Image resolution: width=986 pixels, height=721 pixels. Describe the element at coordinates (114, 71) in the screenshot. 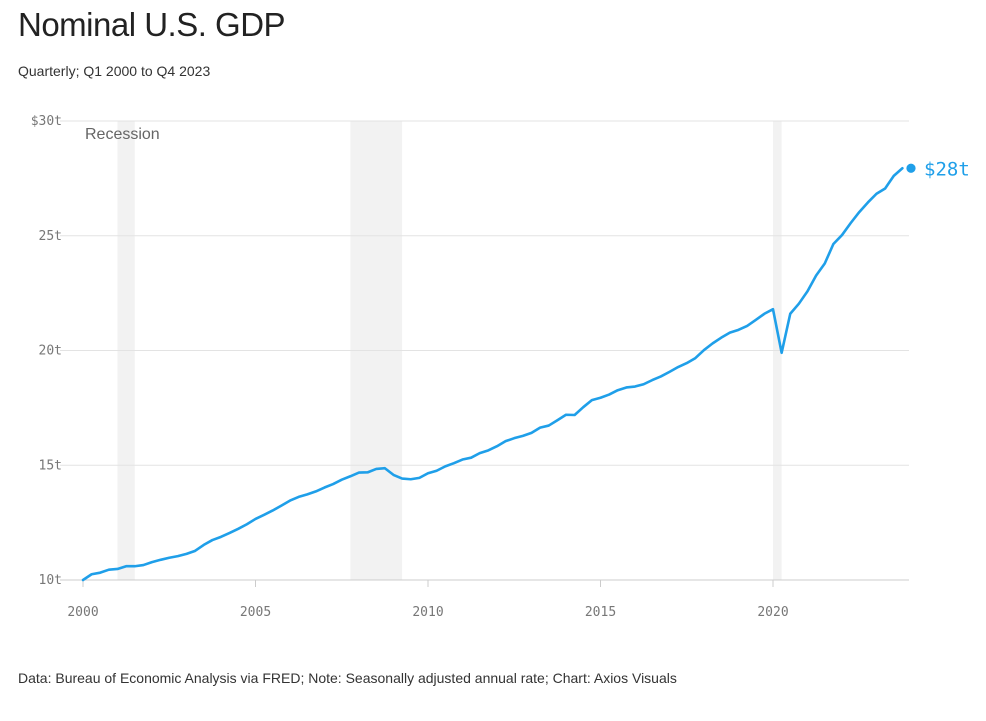

I see `chart-subtitle: Quarterly; Q1 2000 to Q4 2023` at that location.